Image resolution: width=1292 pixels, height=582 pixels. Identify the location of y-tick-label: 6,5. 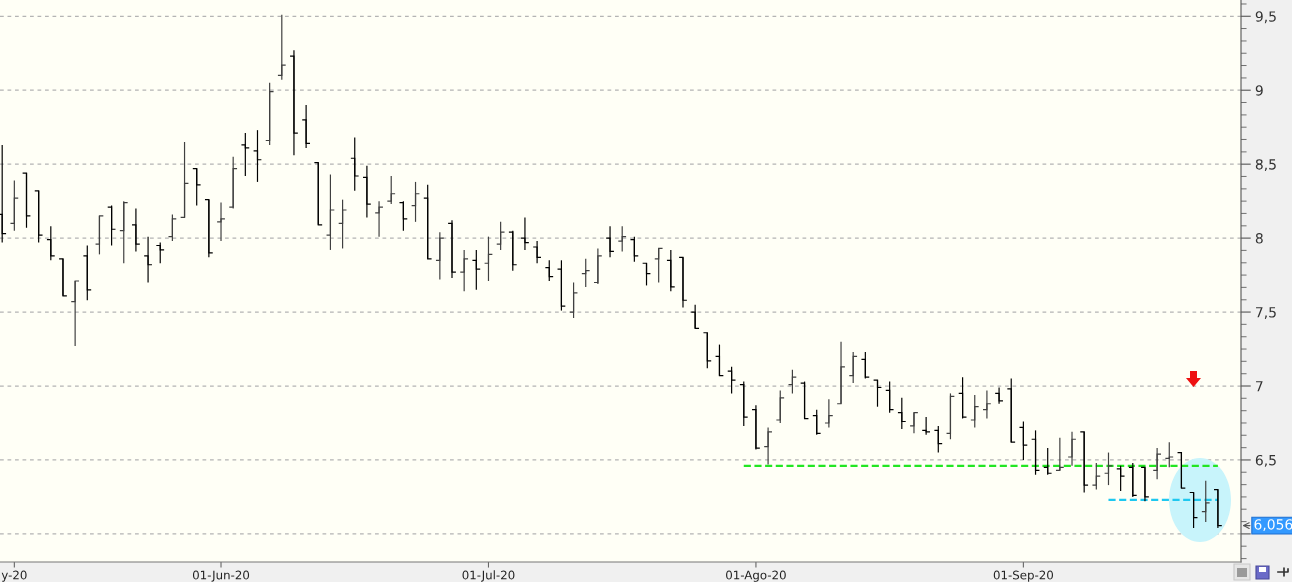
(1265, 460).